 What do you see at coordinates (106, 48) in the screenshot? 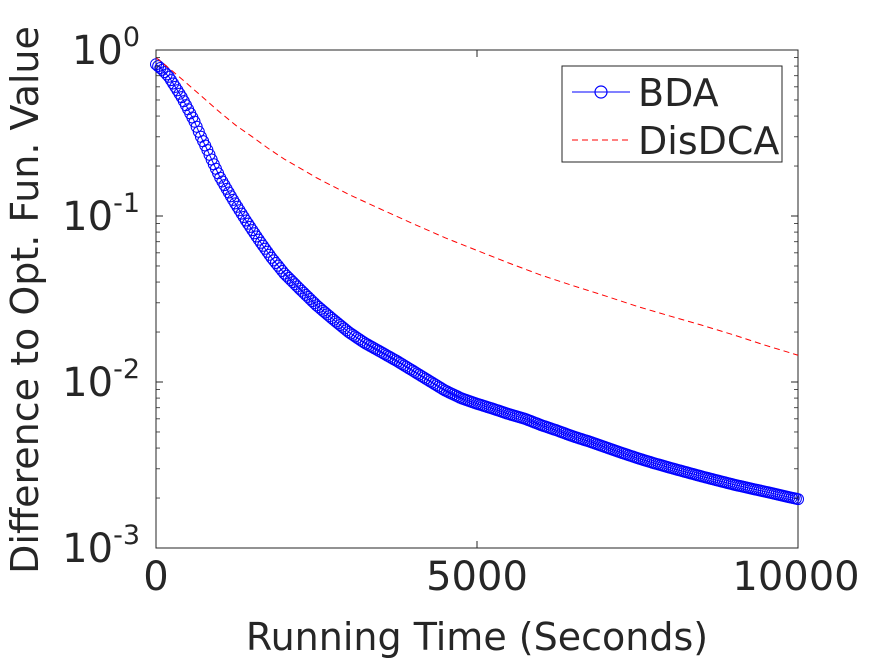
I see `y-tick-label: 10⁰` at bounding box center [106, 48].